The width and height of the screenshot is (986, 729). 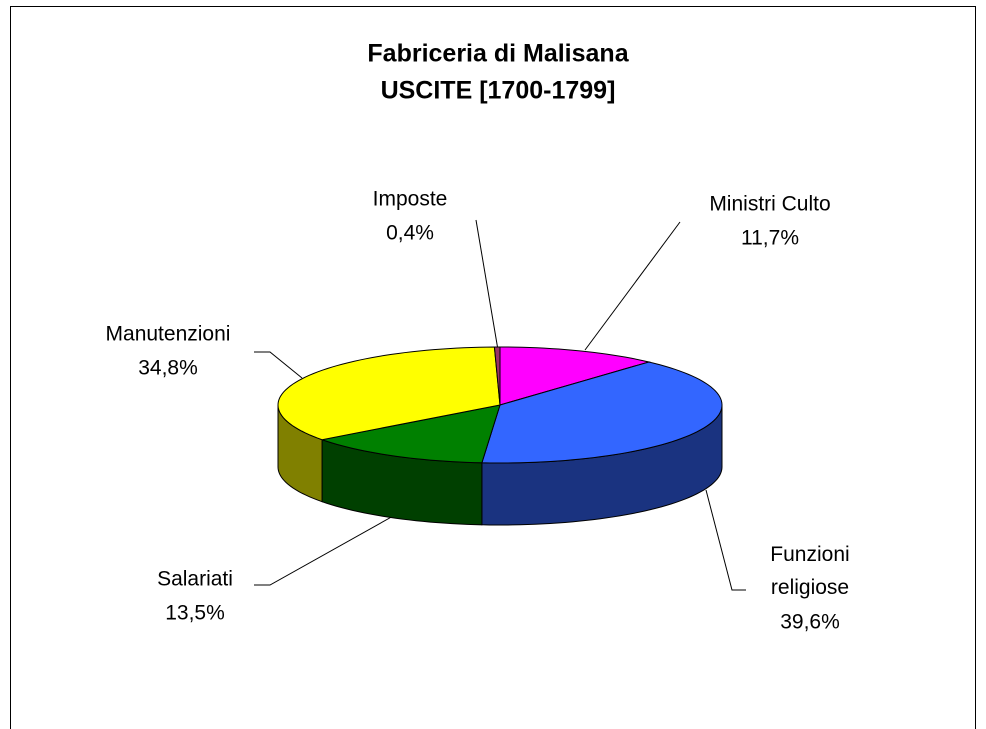 What do you see at coordinates (769, 204) in the screenshot?
I see `slice-label: Ministri Culto` at bounding box center [769, 204].